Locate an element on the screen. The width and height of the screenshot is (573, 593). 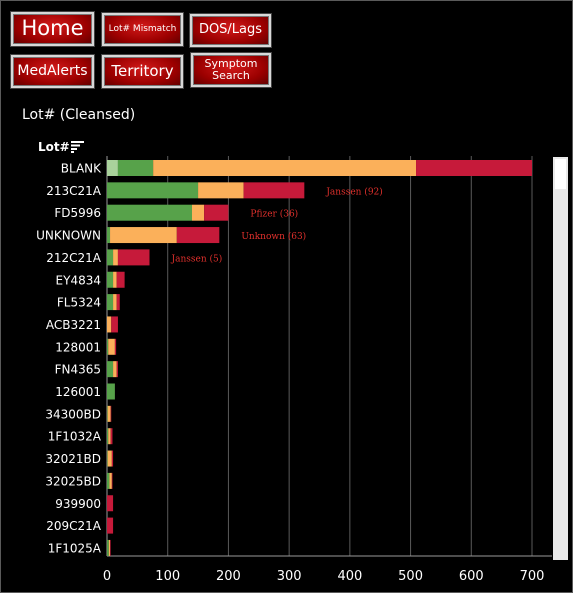
symptom-search-line2: Search is located at coordinates (231, 75).